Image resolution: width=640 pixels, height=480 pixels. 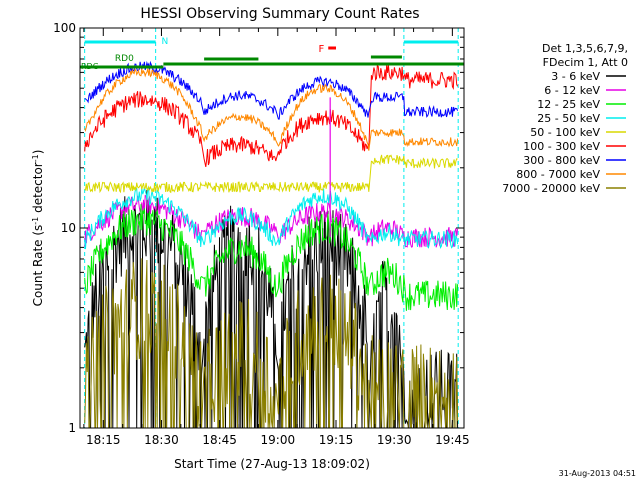 What do you see at coordinates (452, 440) in the screenshot?
I see `x-tick-label-6: 19:45` at bounding box center [452, 440].